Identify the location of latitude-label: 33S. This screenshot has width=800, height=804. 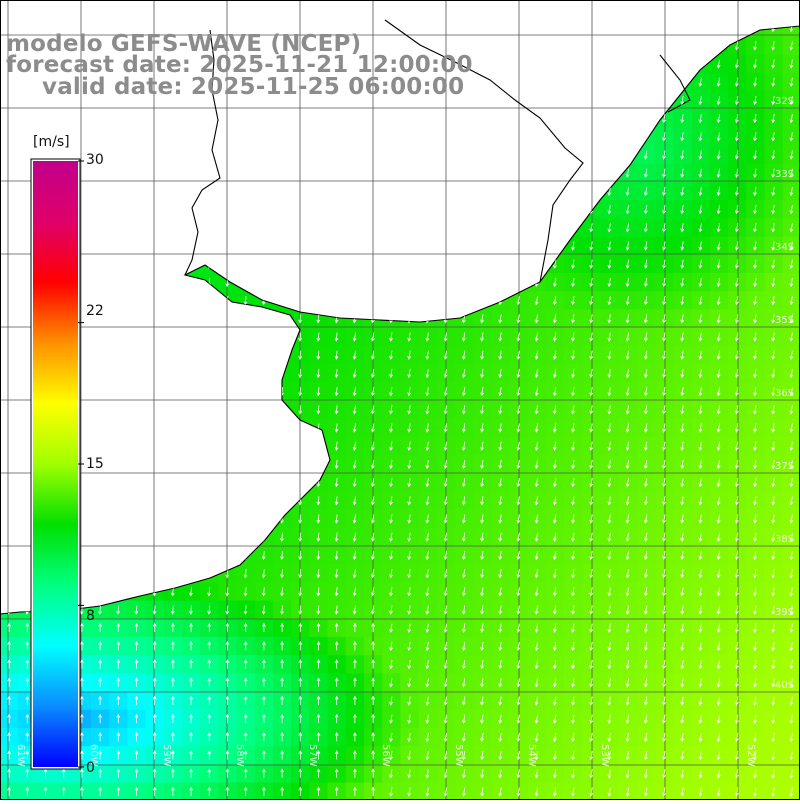
(784, 174).